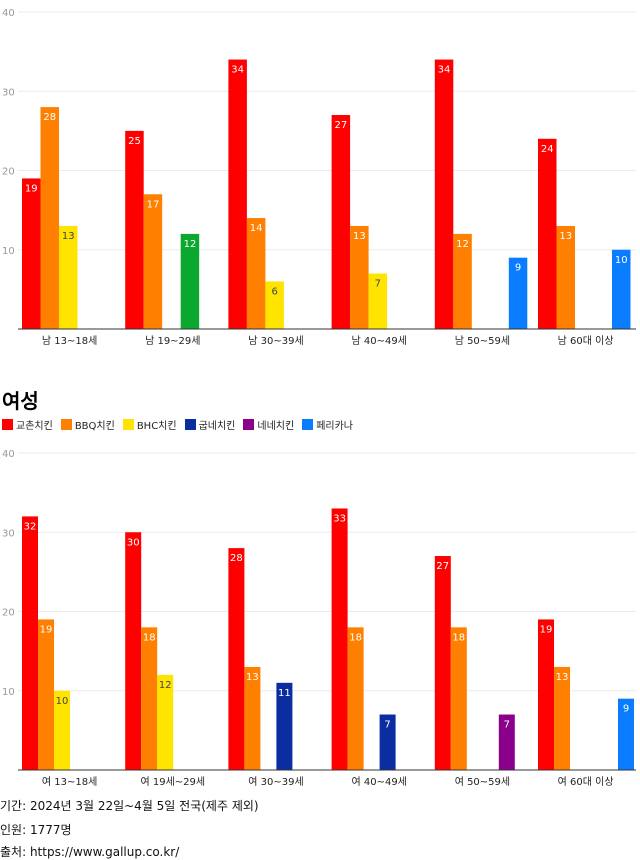 Image resolution: width=640 pixels, height=860 pixels. I want to click on legend-item: 페리카나, so click(327, 424).